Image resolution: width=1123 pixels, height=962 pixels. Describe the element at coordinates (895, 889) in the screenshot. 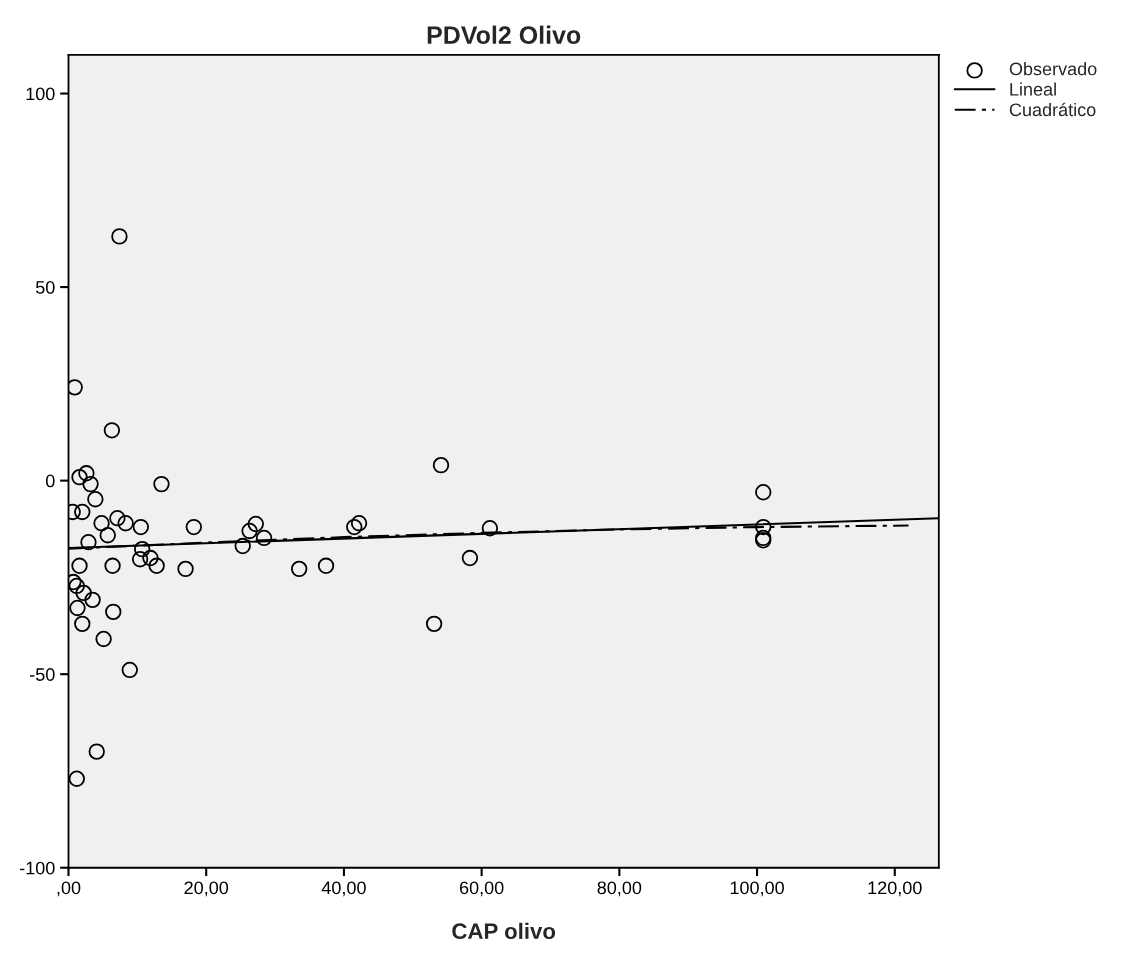

I see `x-tick-label: 120,00` at that location.